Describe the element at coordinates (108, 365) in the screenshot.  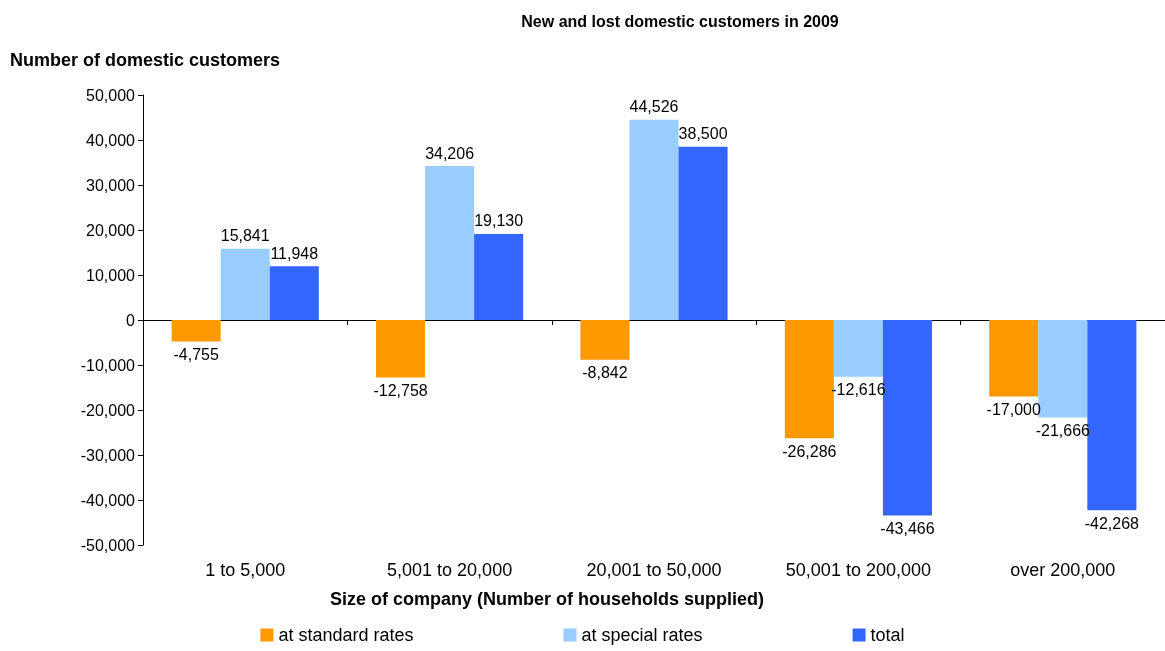
I see `y-tick-label: -10,000` at that location.